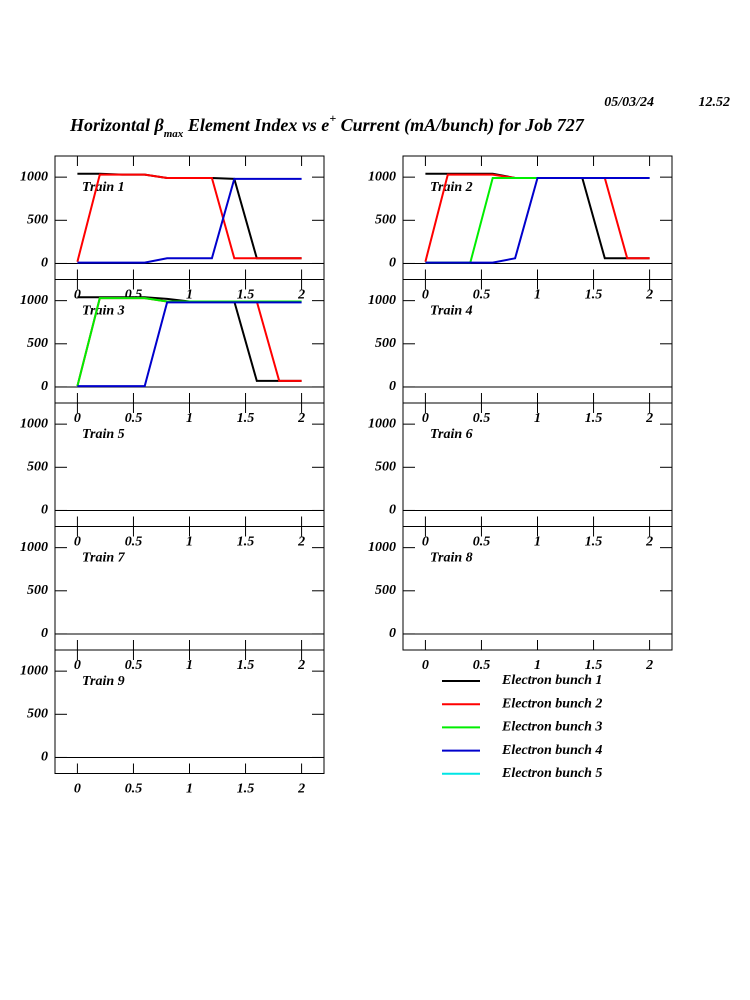  Describe the element at coordinates (551, 680) in the screenshot. I see `legend-label: Electron bunch 1` at that location.